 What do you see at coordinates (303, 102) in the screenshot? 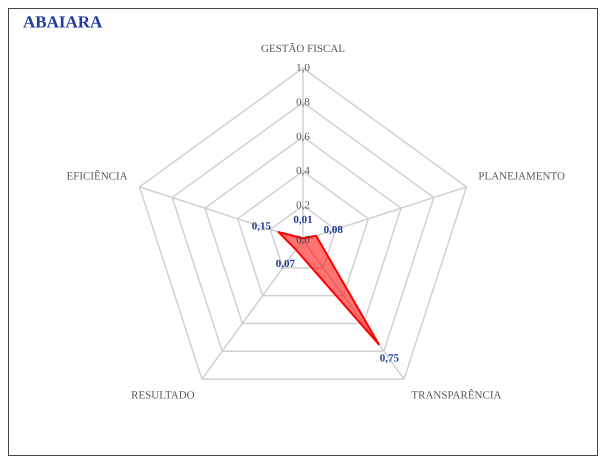
I see `y-tick-label: 0,8` at bounding box center [303, 102].